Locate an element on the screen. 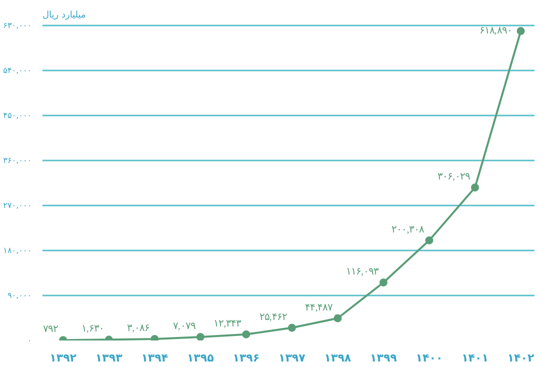 This screenshot has width=554, height=367. data-label: ۱,۶۳۰ is located at coordinates (92, 329).